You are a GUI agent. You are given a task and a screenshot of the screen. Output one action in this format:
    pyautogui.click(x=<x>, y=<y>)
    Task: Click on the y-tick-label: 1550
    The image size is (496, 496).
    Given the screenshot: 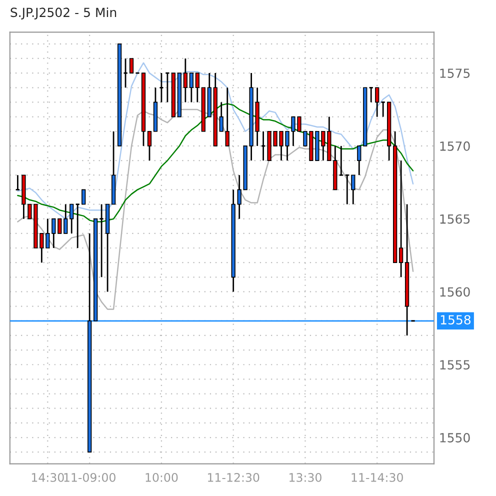 What is the action you would take?
    pyautogui.click(x=455, y=437)
    